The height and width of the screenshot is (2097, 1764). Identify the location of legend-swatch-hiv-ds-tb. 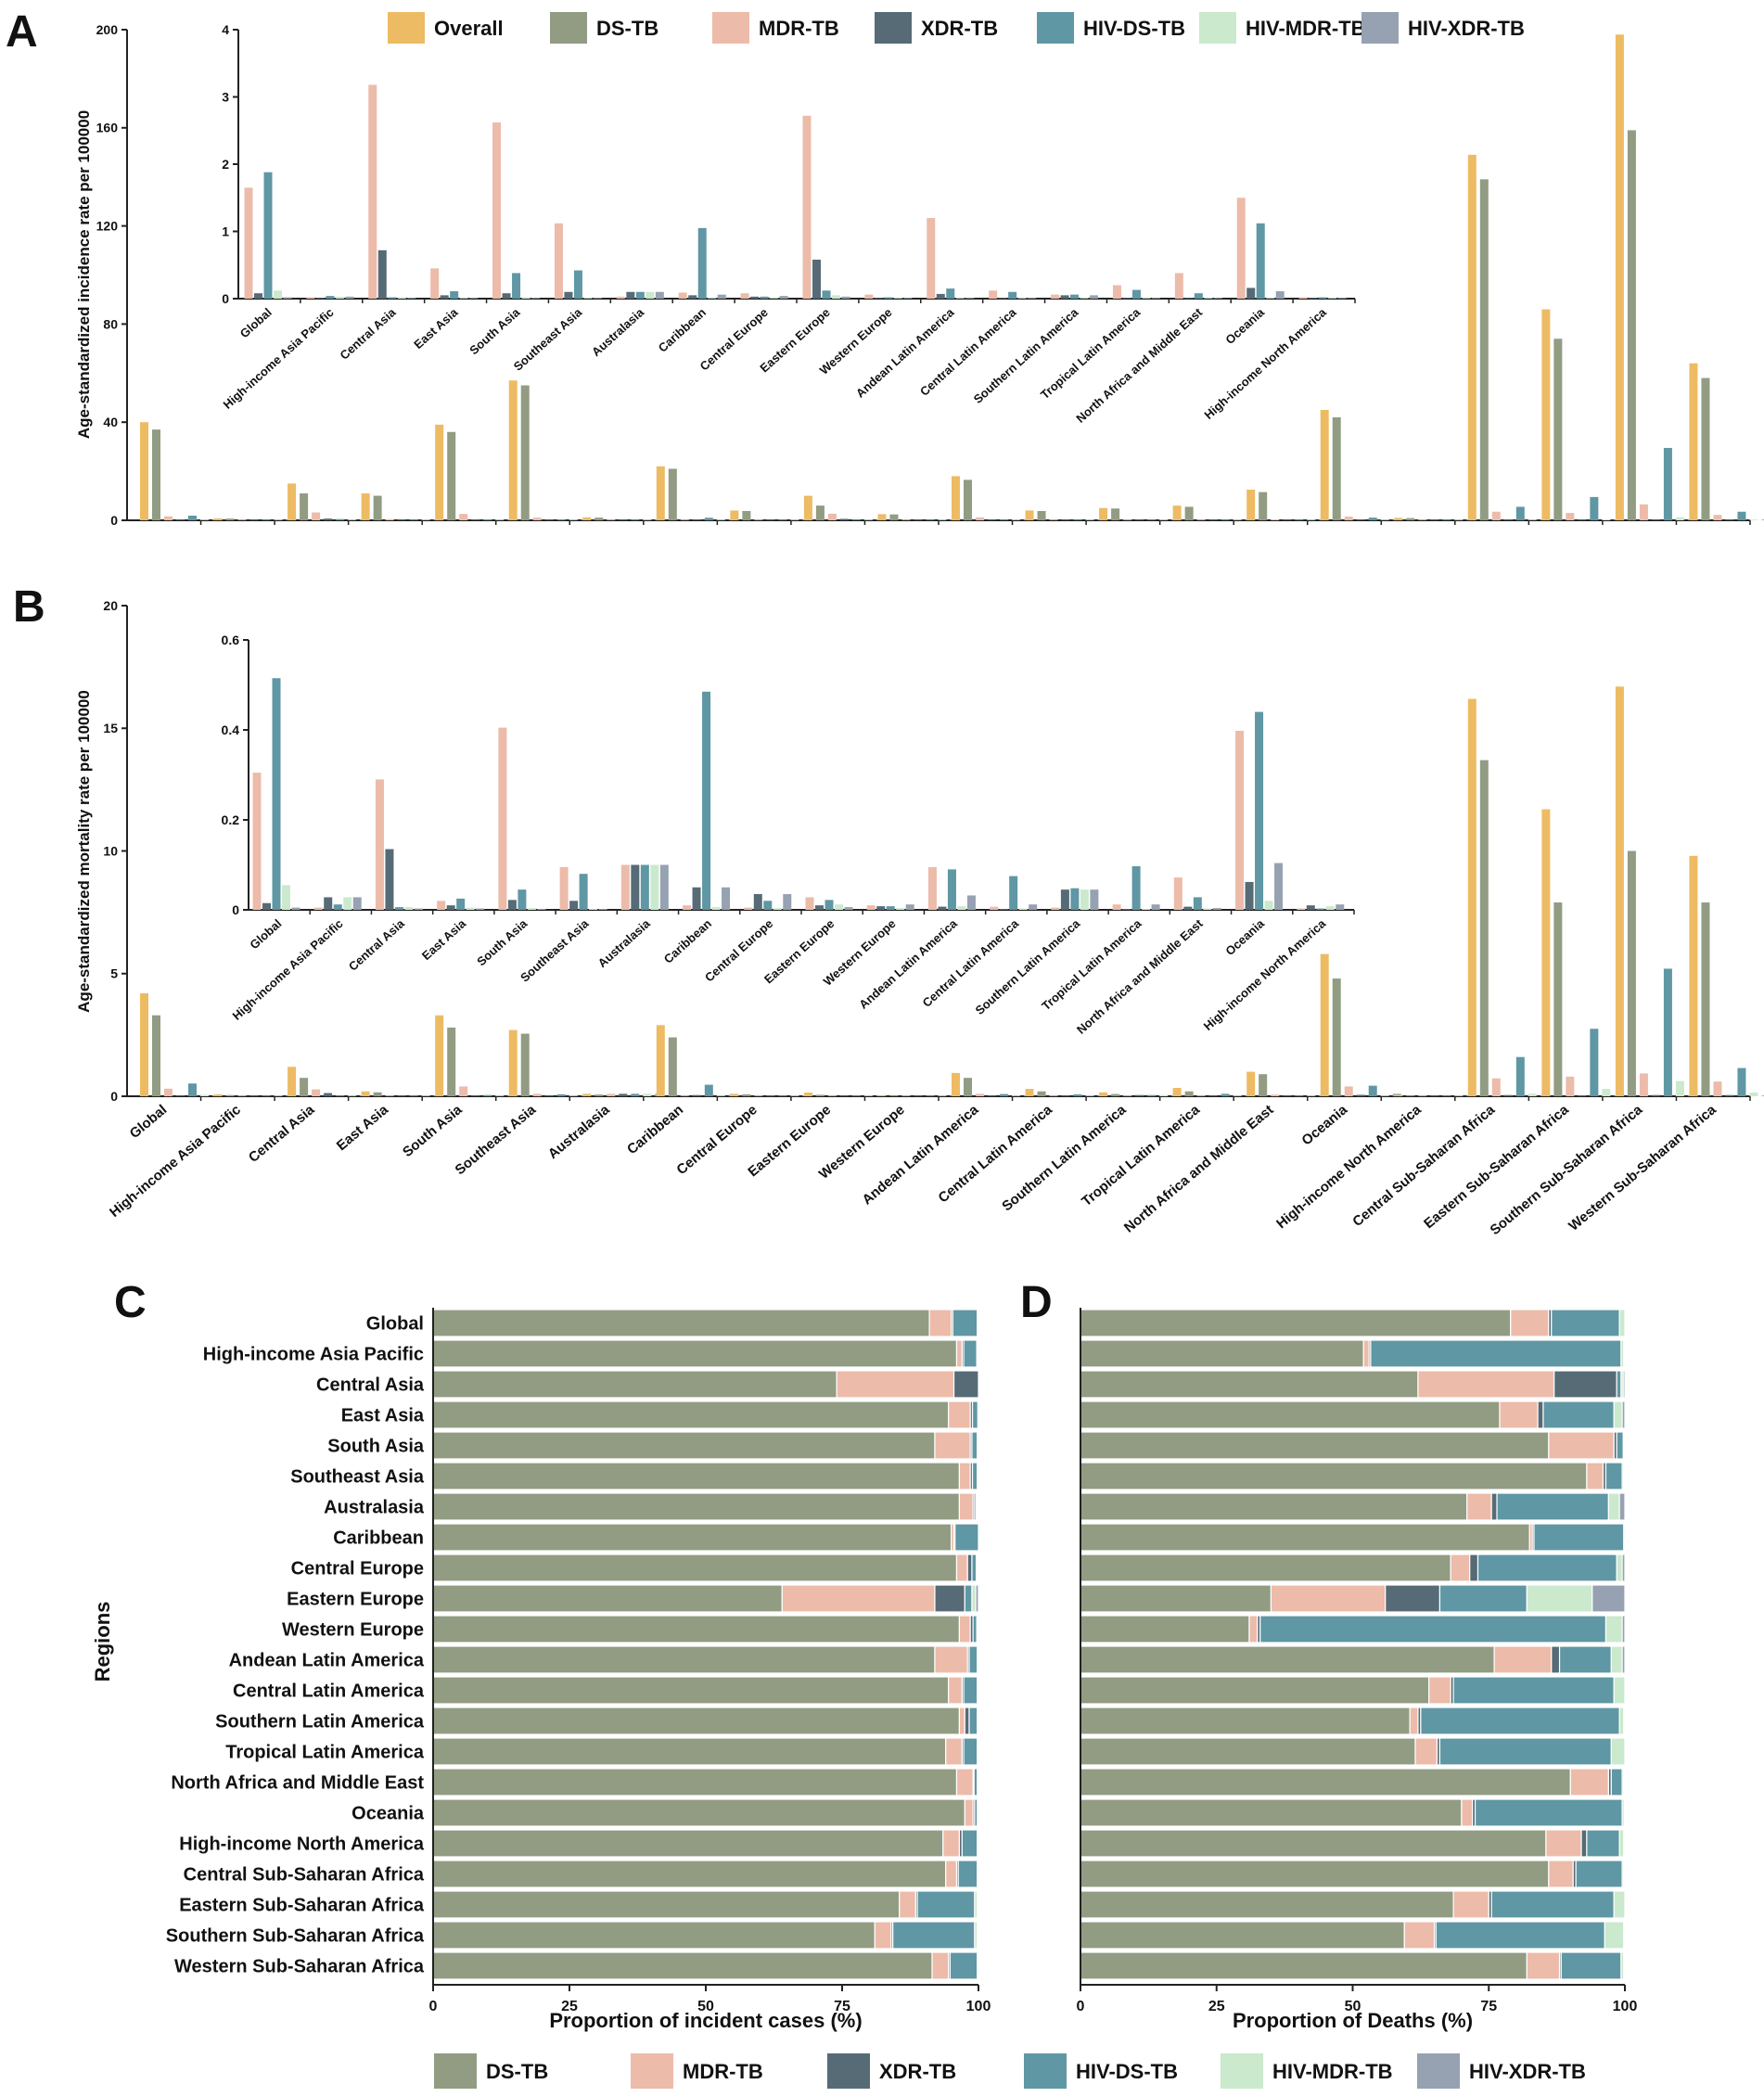
(1055, 28).